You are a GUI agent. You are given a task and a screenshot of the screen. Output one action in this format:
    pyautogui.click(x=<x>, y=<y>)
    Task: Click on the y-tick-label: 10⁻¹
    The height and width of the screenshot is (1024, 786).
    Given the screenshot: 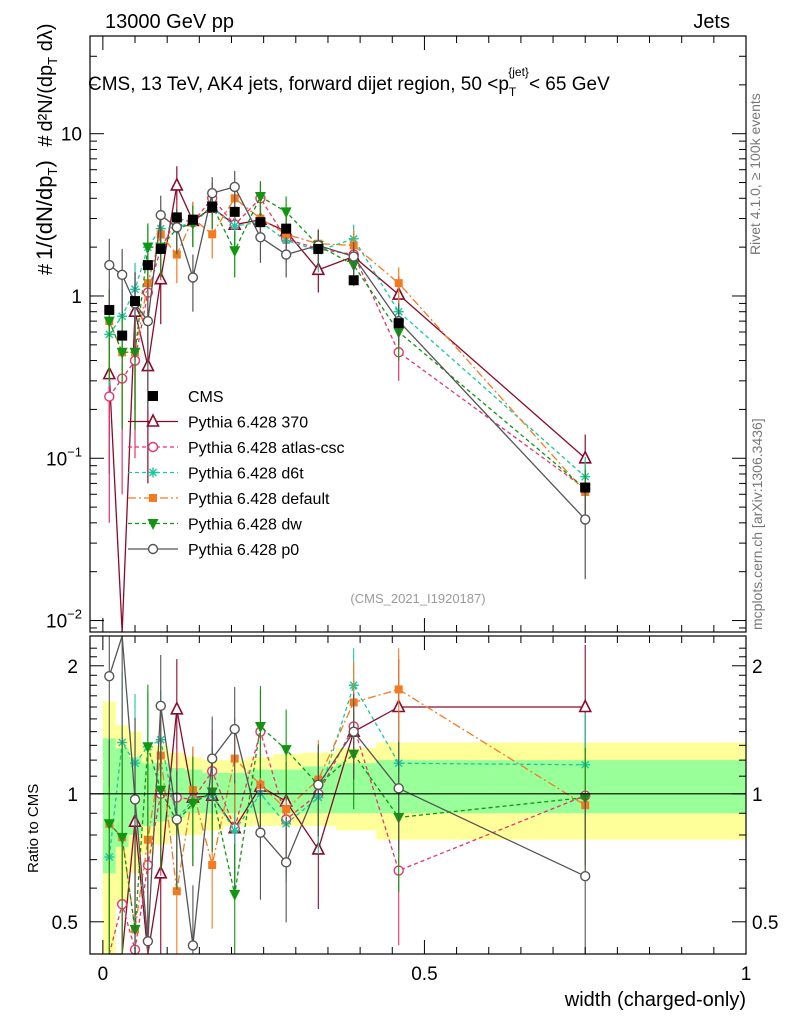 What is the action you would take?
    pyautogui.click(x=64, y=457)
    